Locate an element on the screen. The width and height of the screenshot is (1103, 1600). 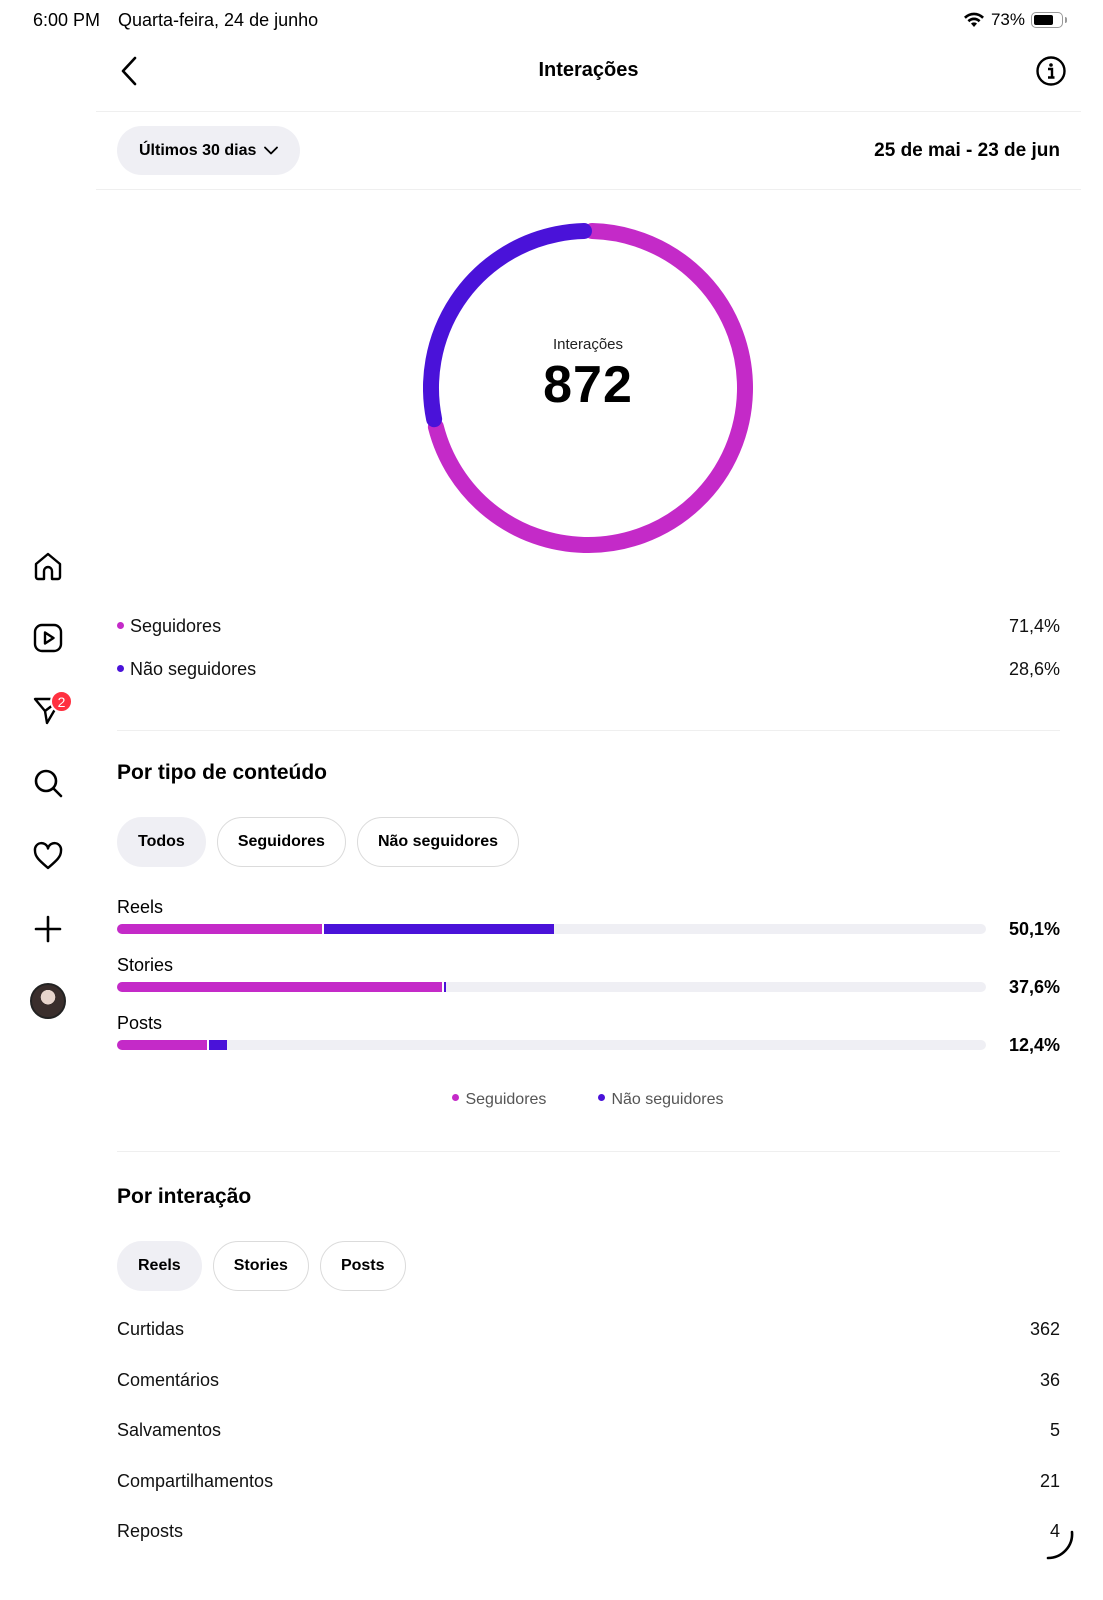
date-range-dropdown-label: Últimos 30 dias is located at coordinates (198, 150).